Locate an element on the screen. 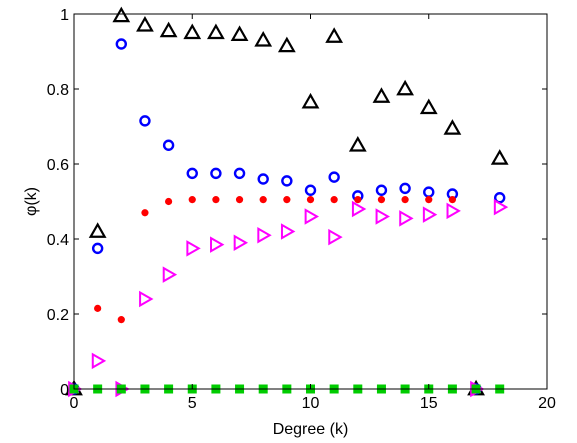 The height and width of the screenshot is (443, 577). x-axis-title: Degree (k) is located at coordinates (311, 429).